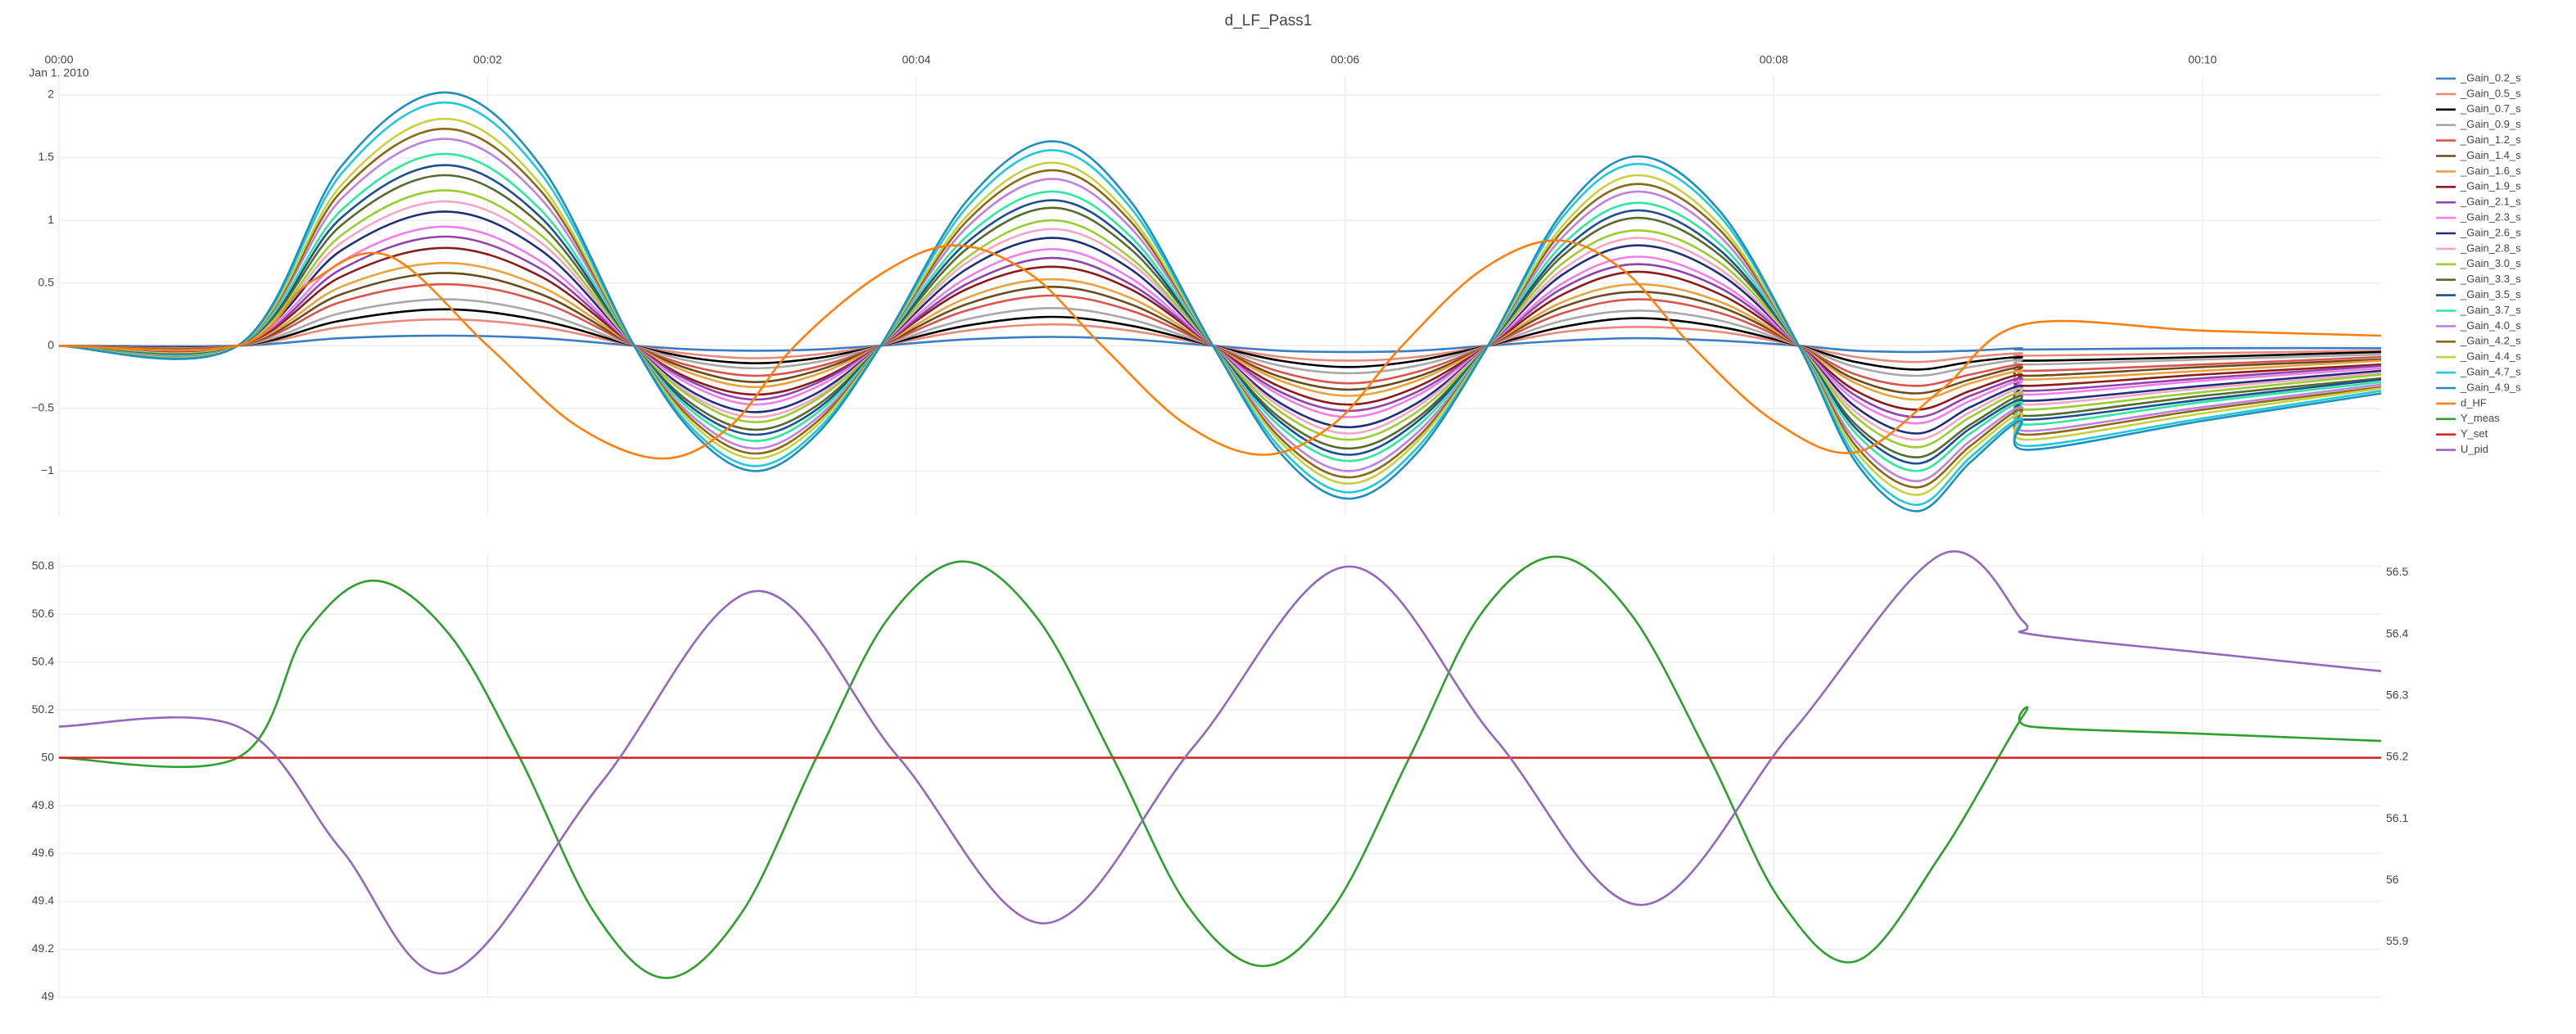  Describe the element at coordinates (2490, 93) in the screenshot. I see `legend-label: _Gain_0.5_s` at that location.